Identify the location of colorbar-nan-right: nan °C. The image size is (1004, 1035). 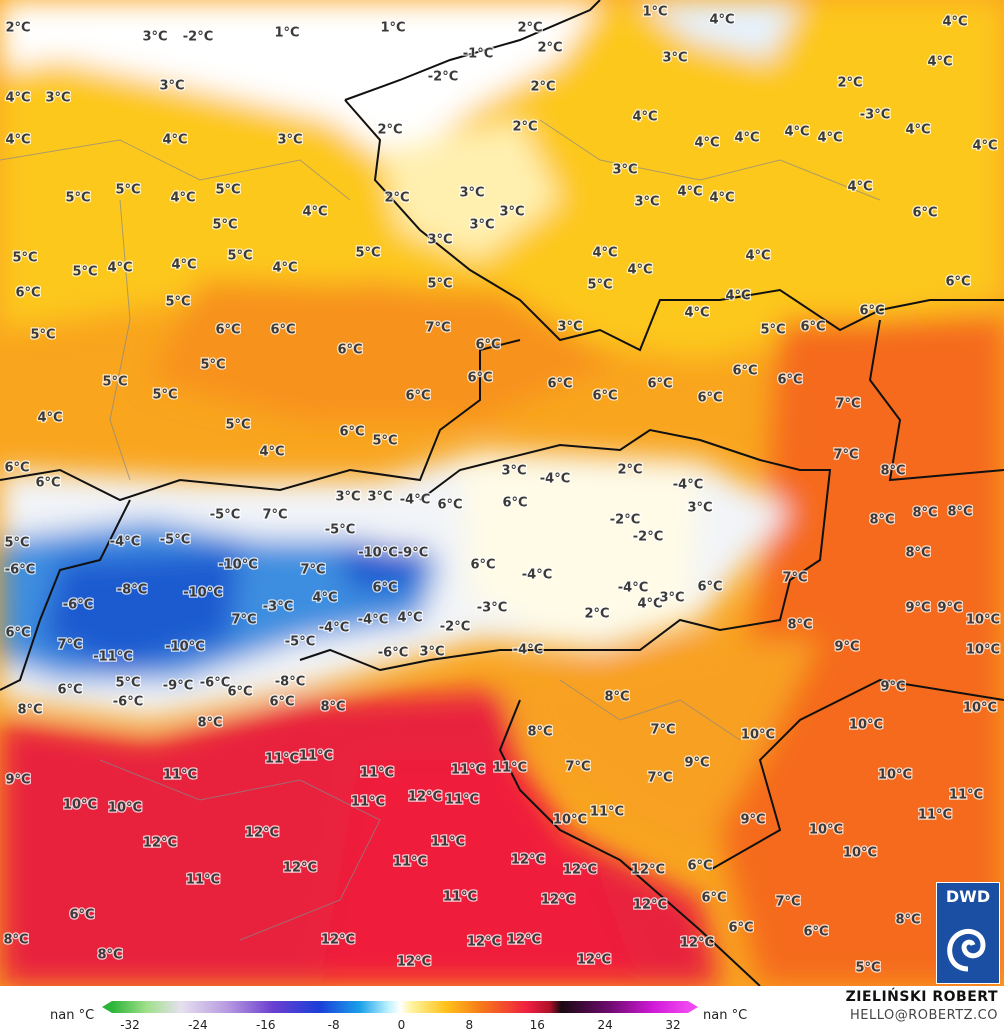
(725, 1015).